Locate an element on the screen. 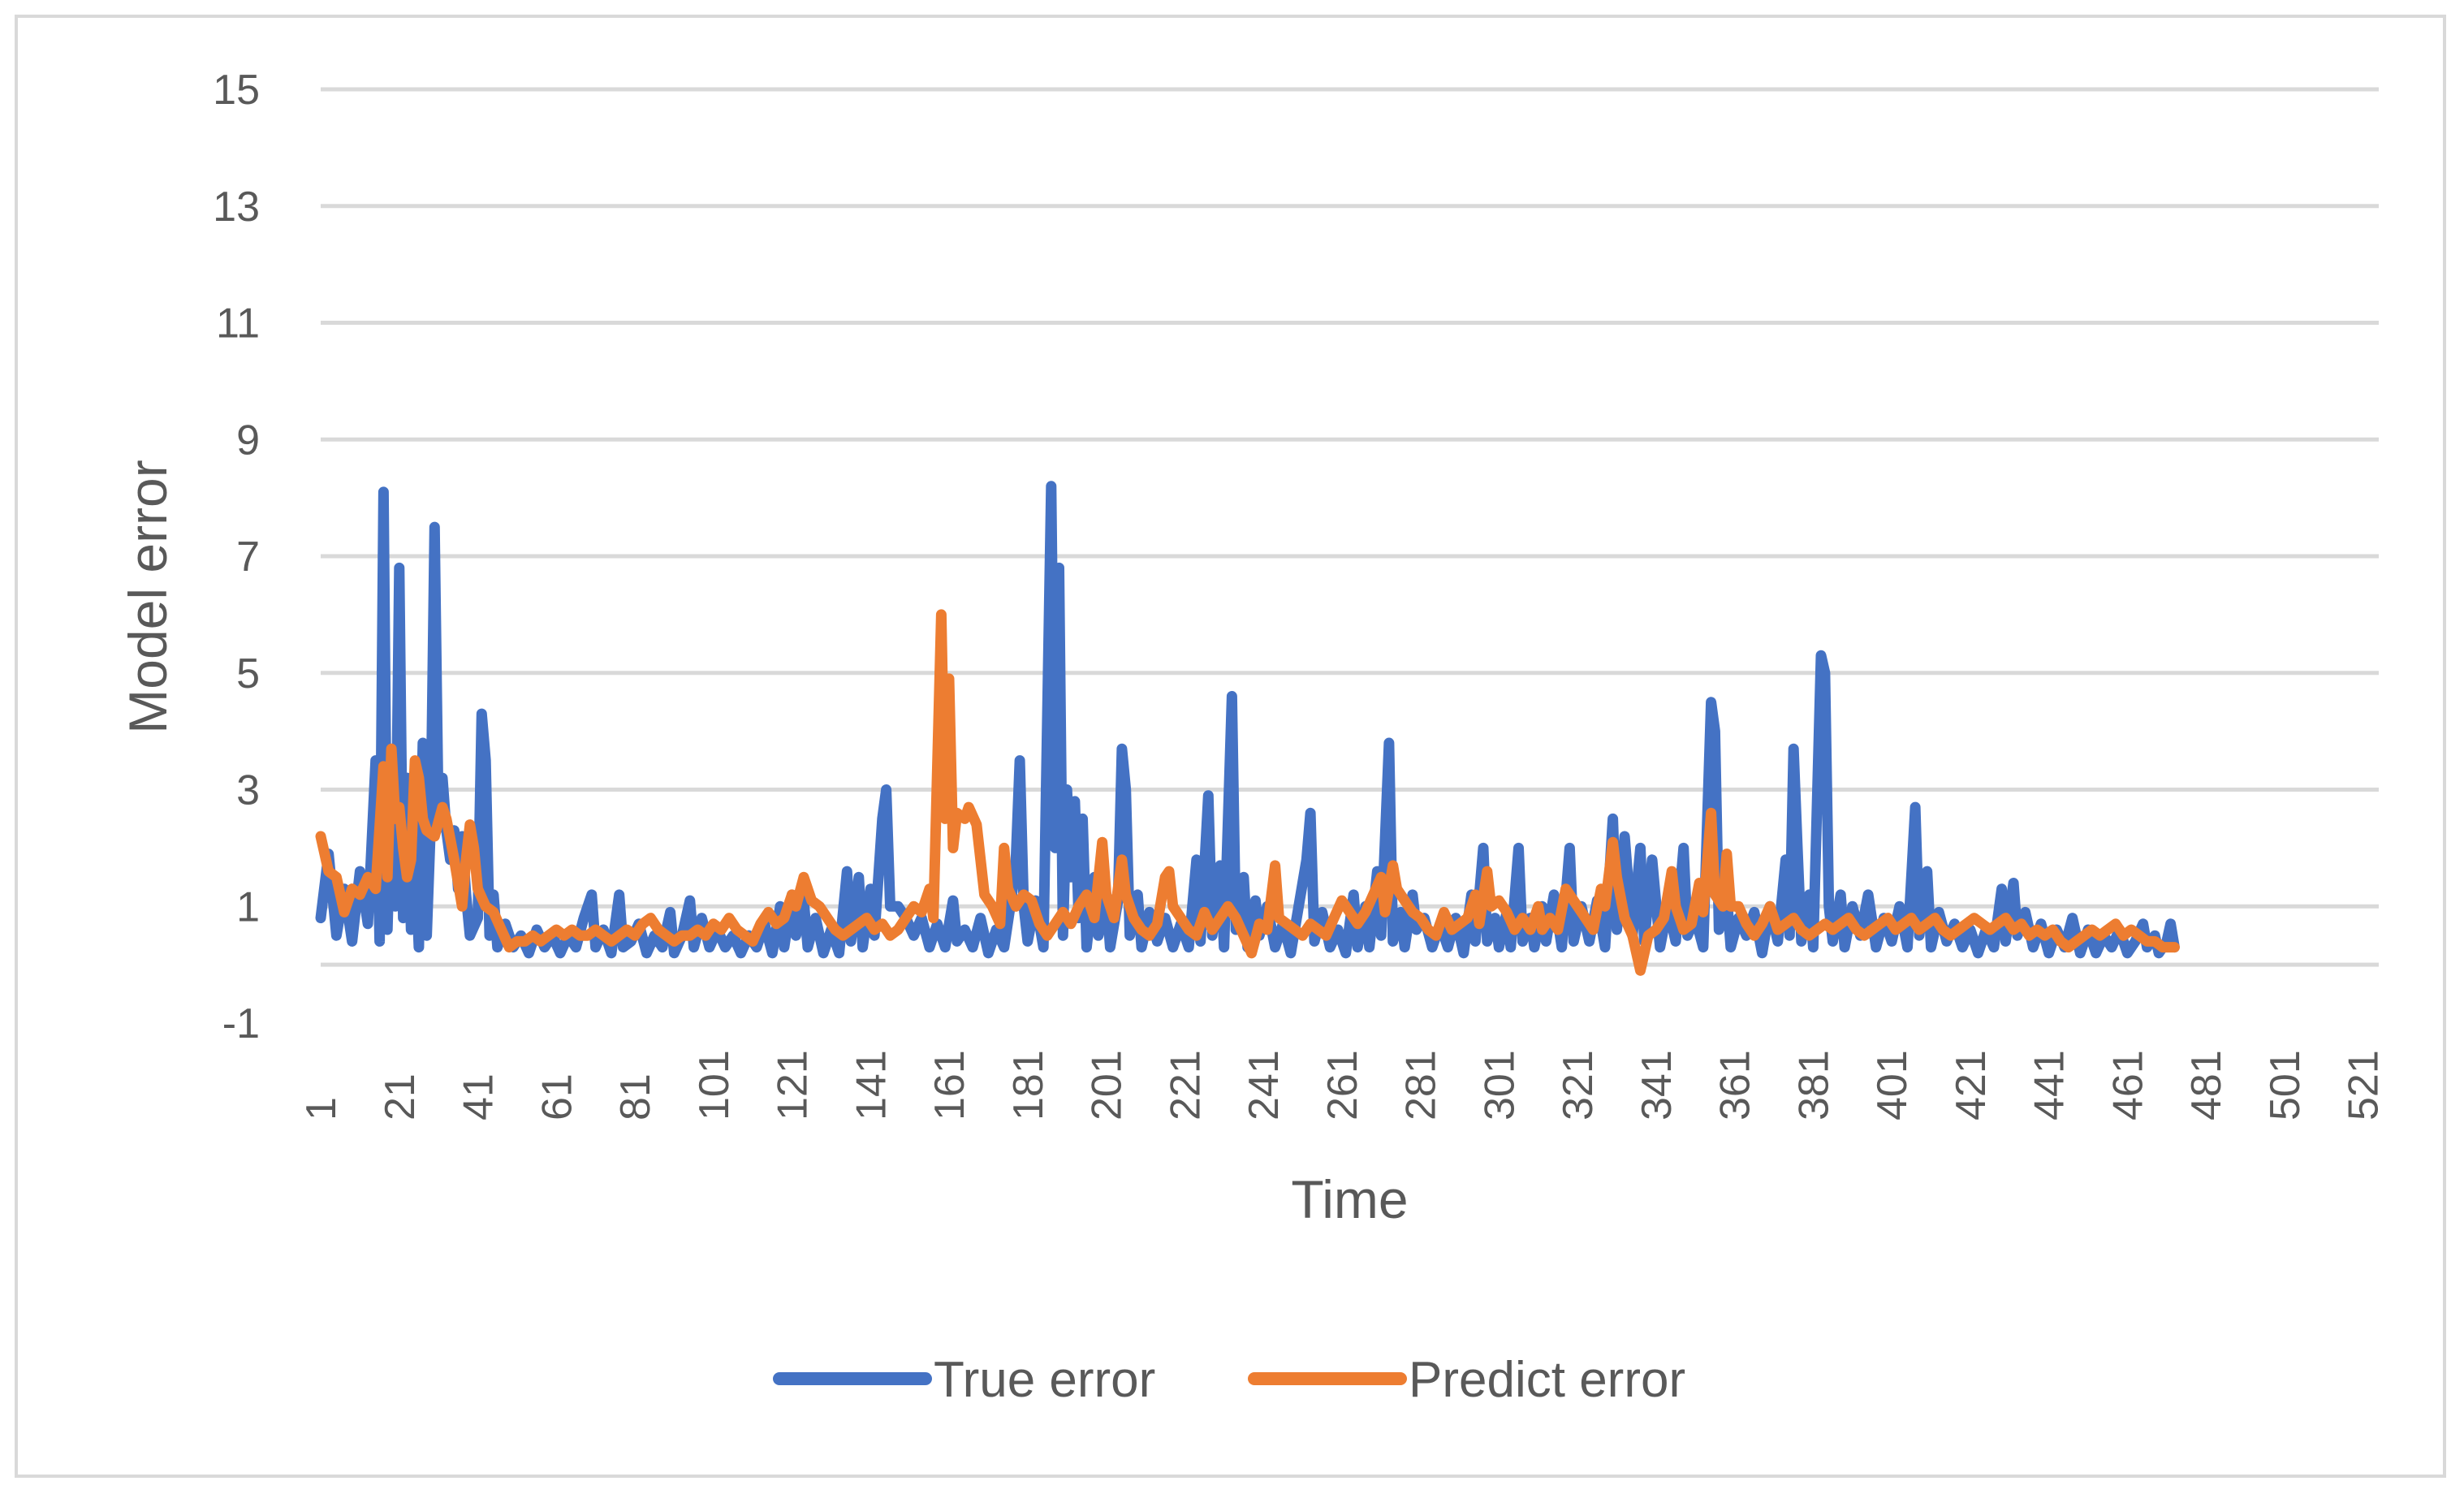 This screenshot has height=1494, width=2464. y-tick-label: 3 is located at coordinates (248, 791).